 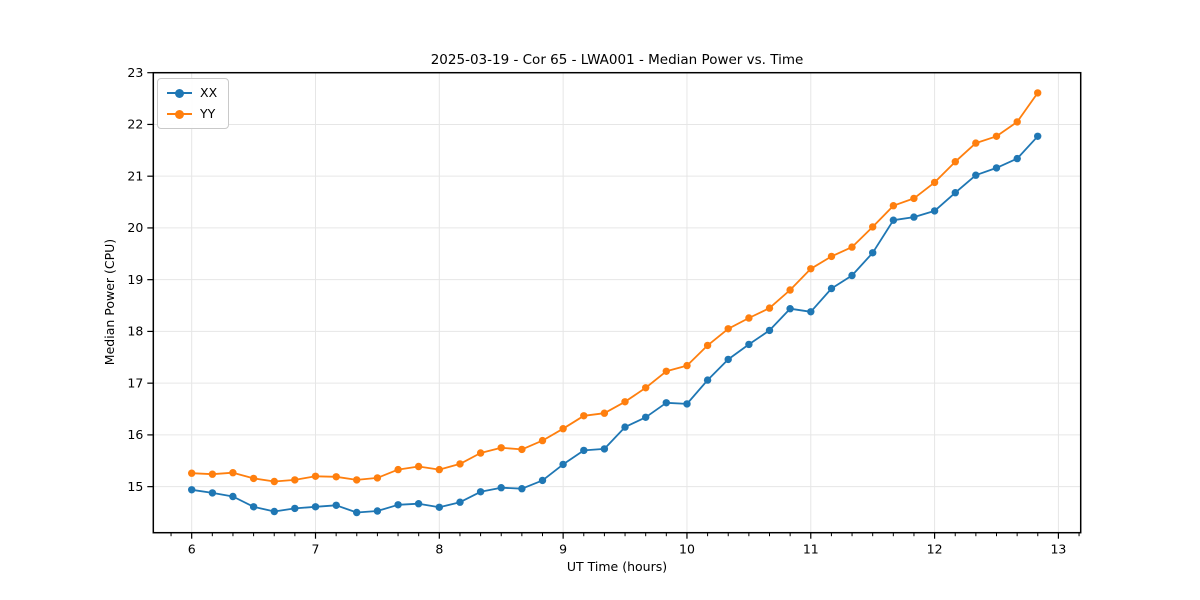 What do you see at coordinates (208, 113) in the screenshot?
I see `legend-label-yy: YY` at bounding box center [208, 113].